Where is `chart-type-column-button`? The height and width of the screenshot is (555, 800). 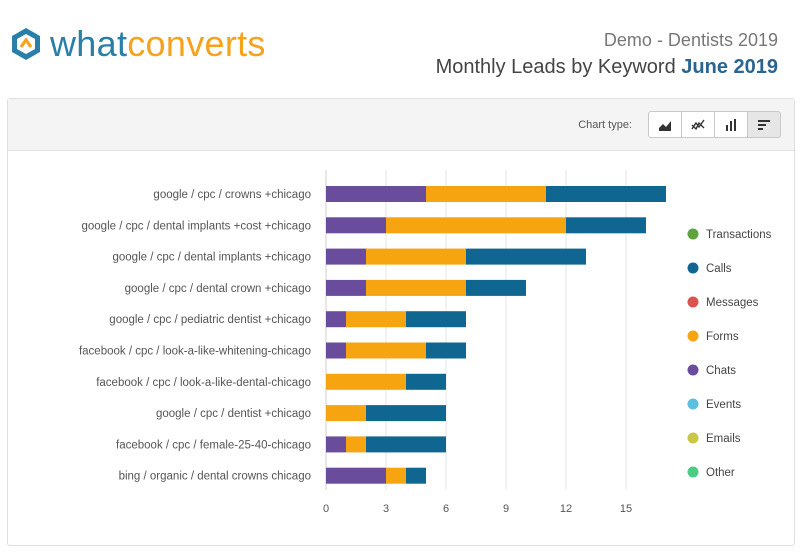
chart-type-column-button is located at coordinates (731, 124).